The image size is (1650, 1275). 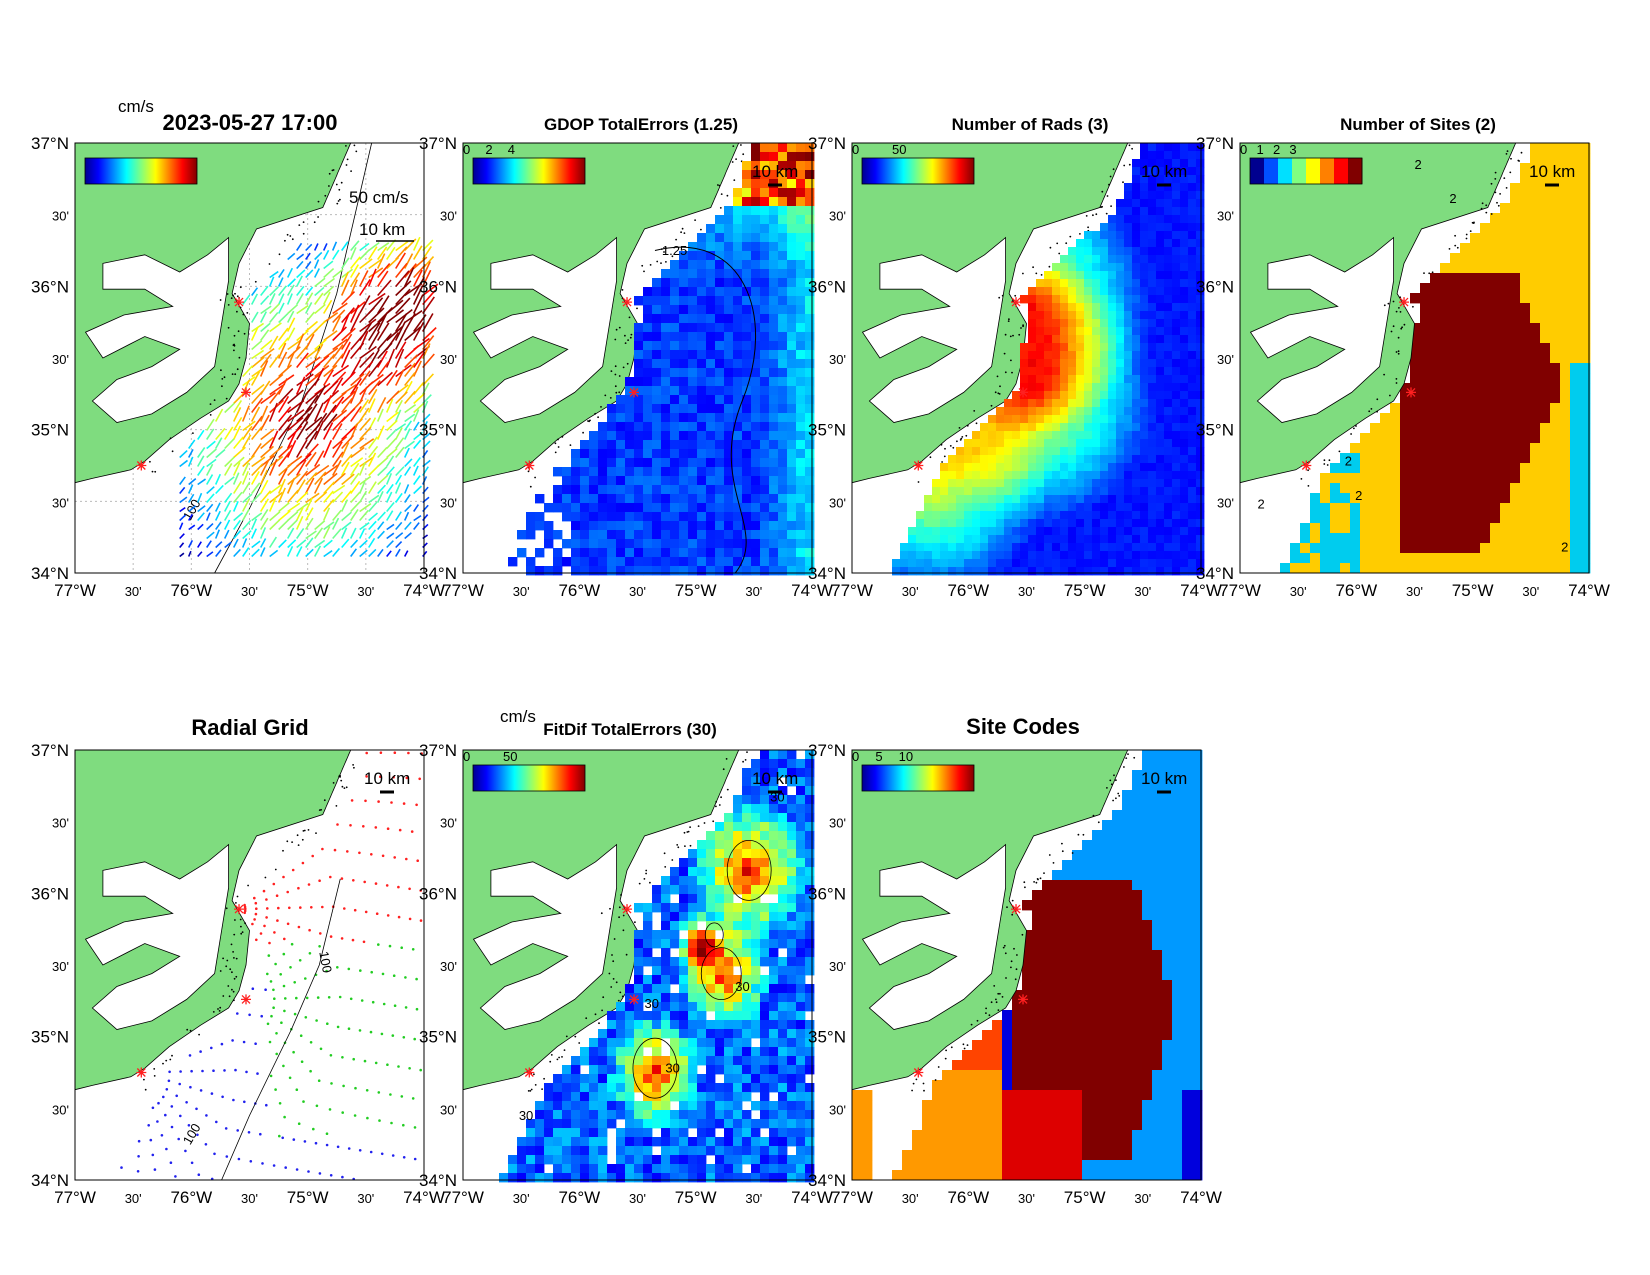 I want to click on panel-nsites-colorbar-tick: 1, so click(x=1259, y=149).